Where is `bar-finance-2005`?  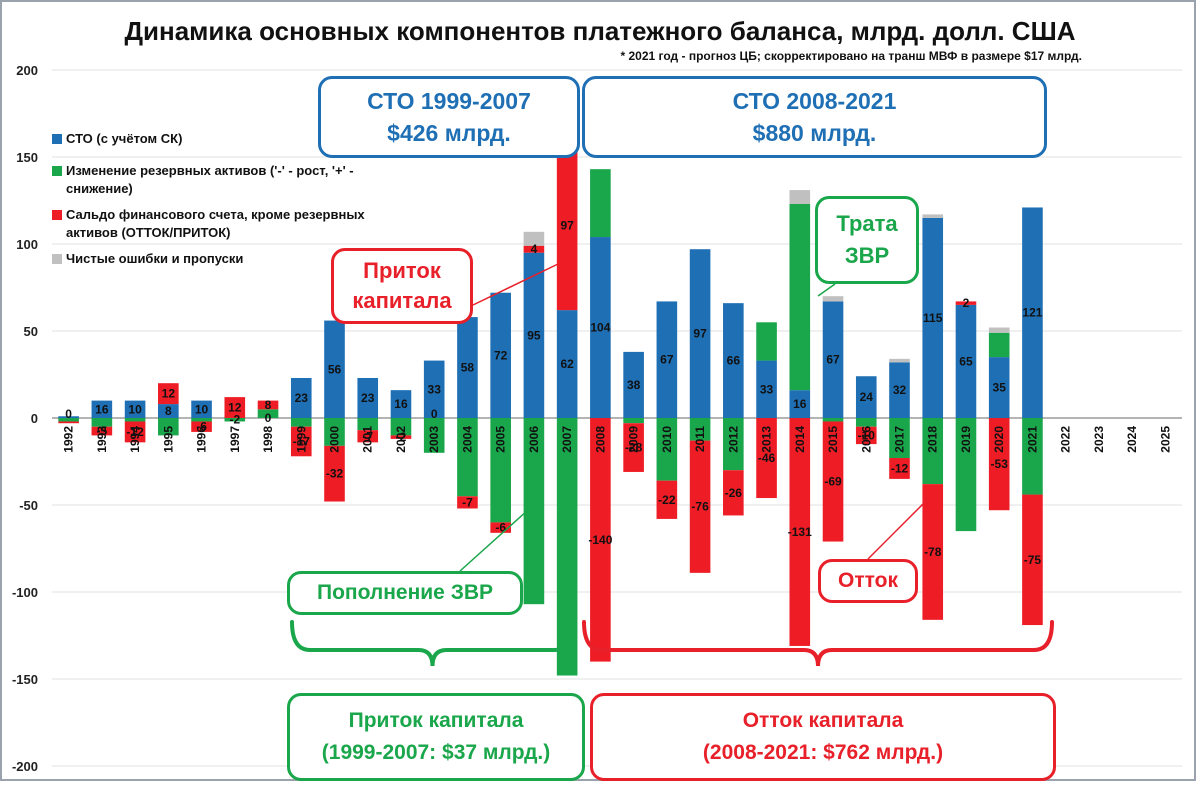
bar-finance-2005 is located at coordinates (500, 527).